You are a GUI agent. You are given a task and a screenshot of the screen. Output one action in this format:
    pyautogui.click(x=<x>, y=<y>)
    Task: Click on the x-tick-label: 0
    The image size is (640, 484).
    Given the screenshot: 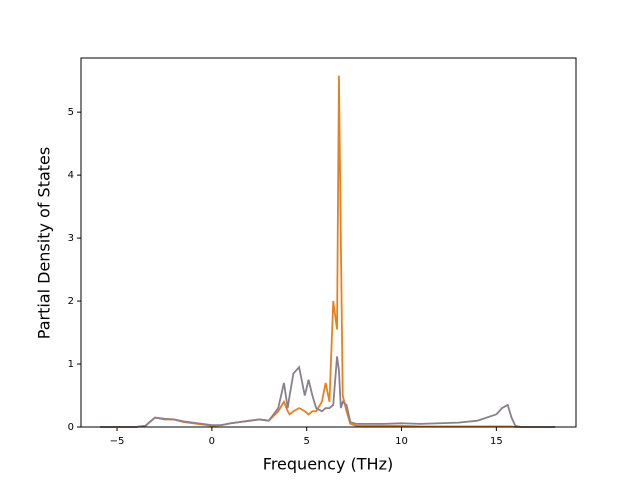 What is the action you would take?
    pyautogui.click(x=212, y=441)
    